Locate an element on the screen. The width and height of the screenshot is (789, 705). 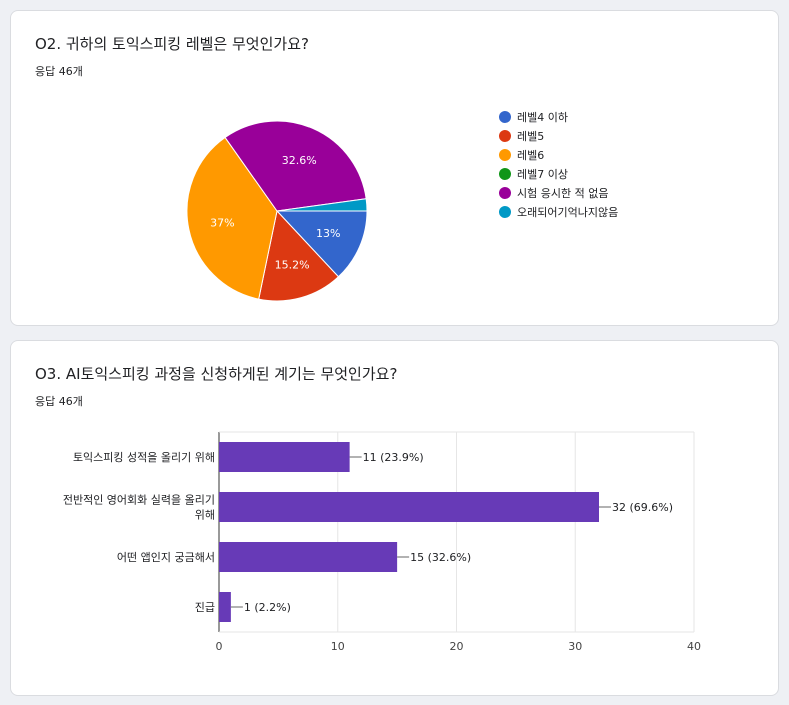
y-category-label: 진급 is located at coordinates (205, 607).